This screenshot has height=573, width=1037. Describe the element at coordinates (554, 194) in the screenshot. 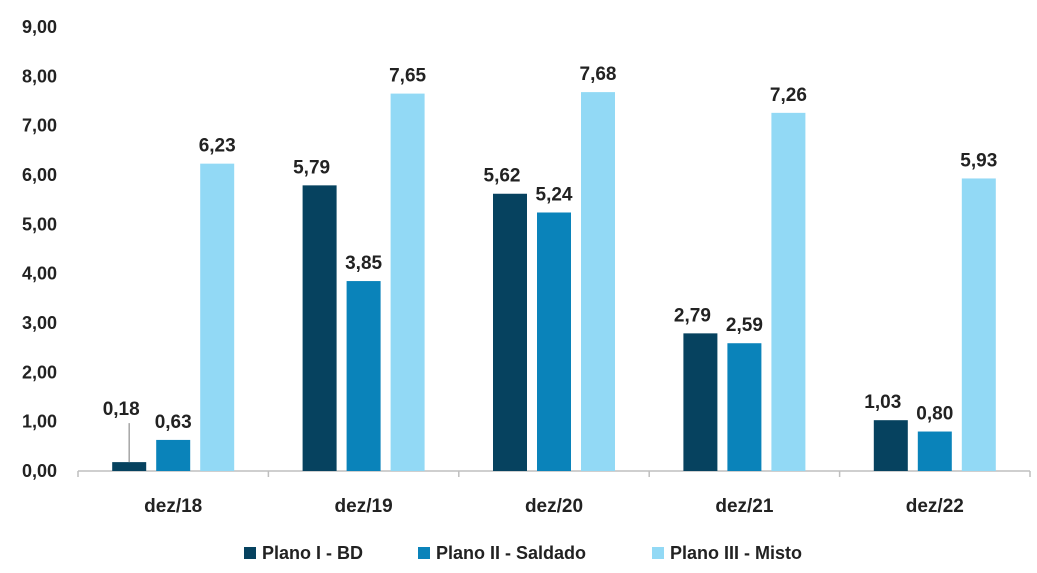

I see `data-label: 5,24` at that location.